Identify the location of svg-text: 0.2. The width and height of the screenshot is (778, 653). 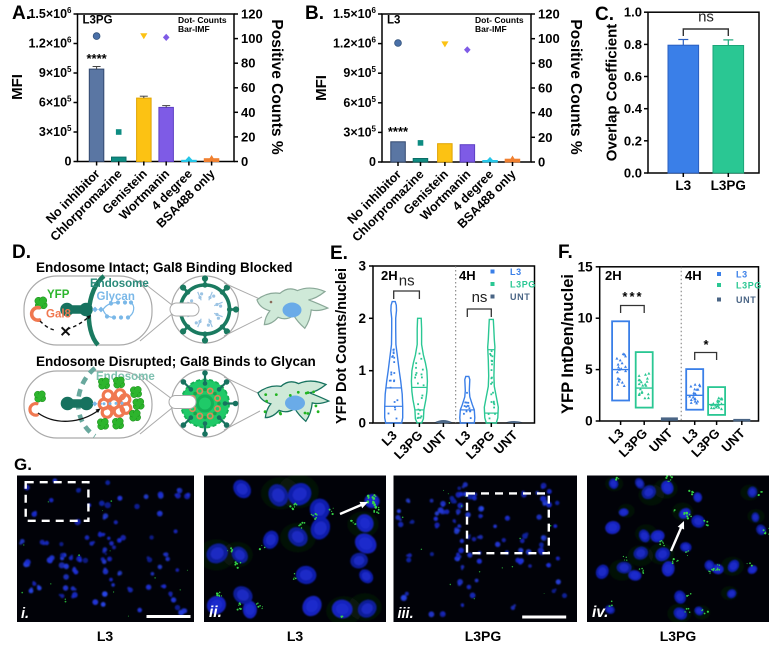
(633, 140).